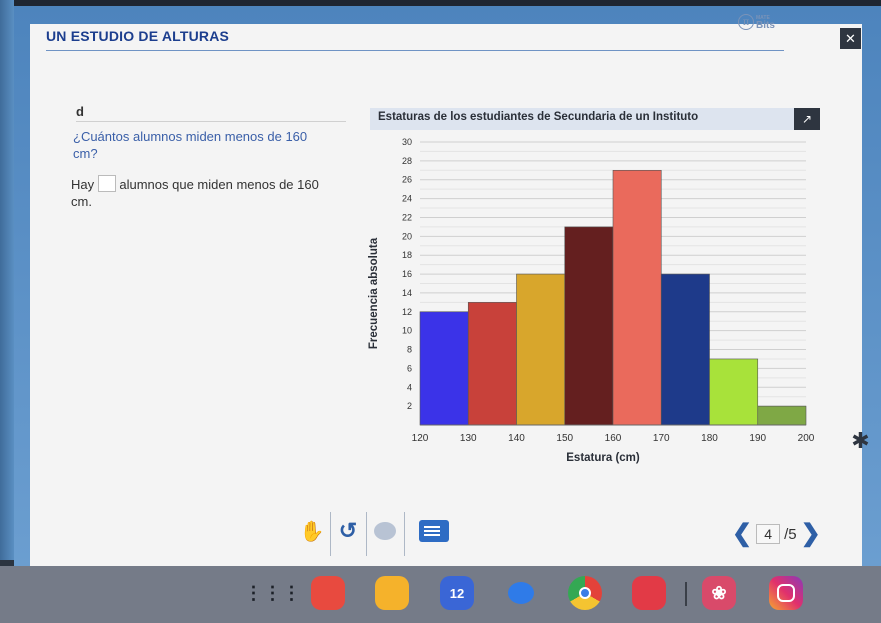 This screenshot has height=623, width=881. I want to click on instagram-app-icon, so click(786, 593).